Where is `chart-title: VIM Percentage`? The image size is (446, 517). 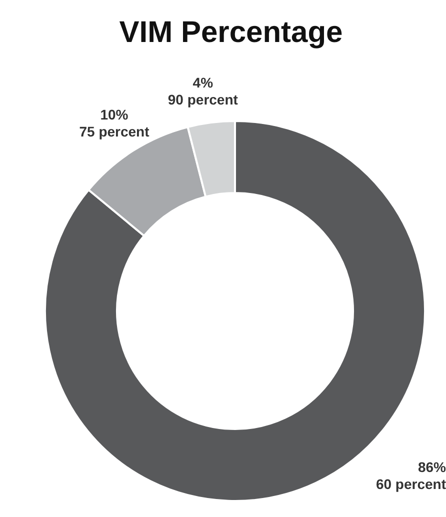 chart-title: VIM Percentage is located at coordinates (231, 33).